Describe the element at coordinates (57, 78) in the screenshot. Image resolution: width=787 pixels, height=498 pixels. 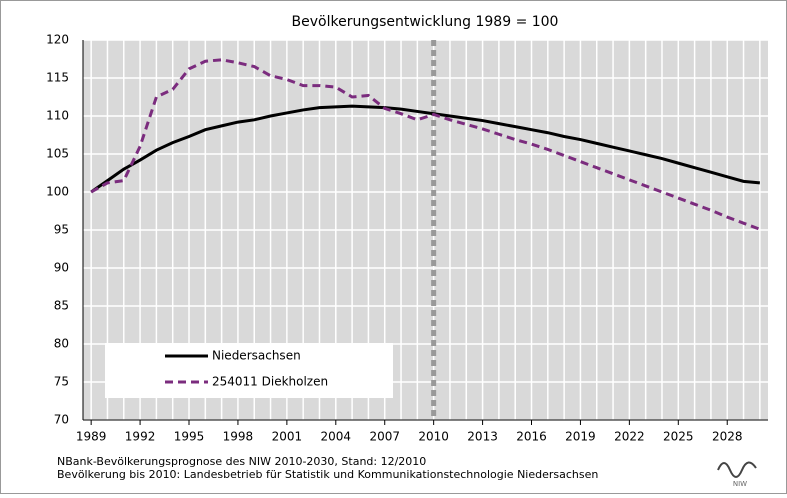
I see `y-tick-label: 115` at that location.